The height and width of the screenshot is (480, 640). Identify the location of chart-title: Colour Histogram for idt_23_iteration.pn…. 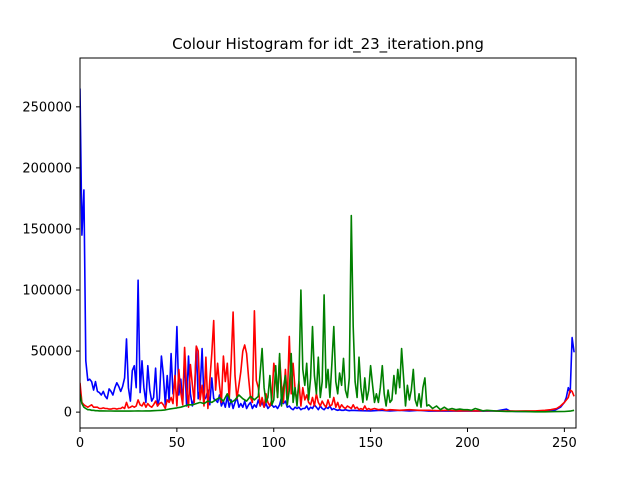
(328, 44).